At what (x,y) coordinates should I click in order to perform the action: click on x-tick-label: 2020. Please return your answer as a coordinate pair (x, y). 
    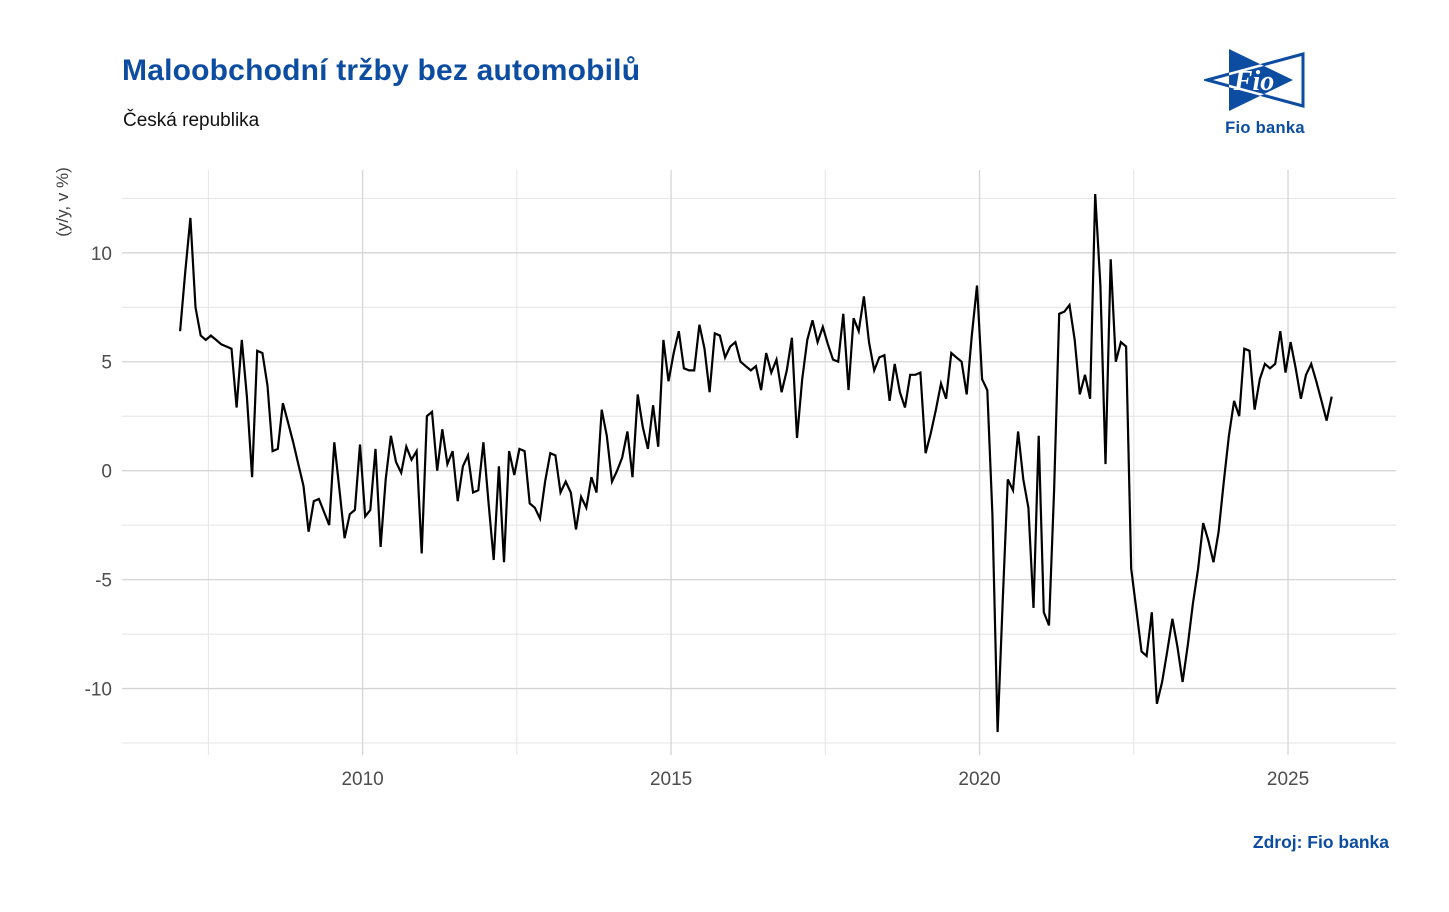
    Looking at the image, I should click on (979, 779).